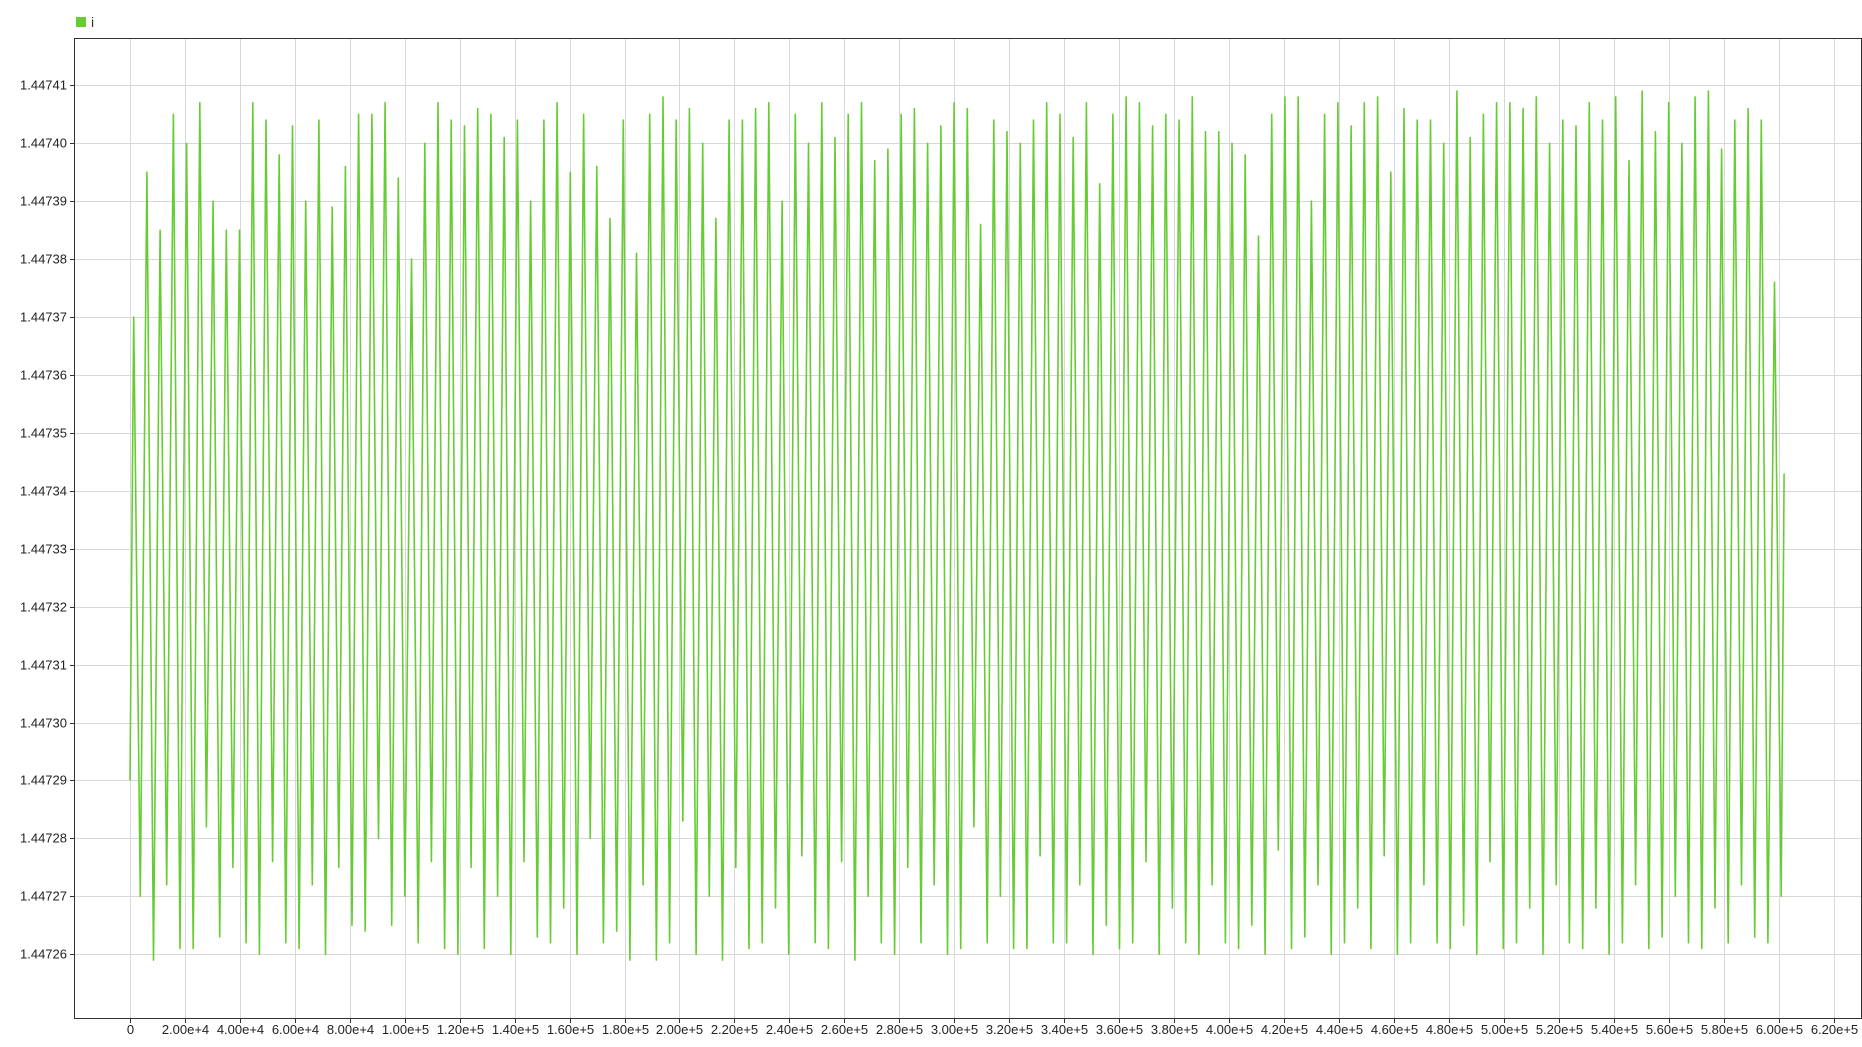 This screenshot has width=1862, height=1047. I want to click on y-tick-label: 1.44736, so click(43, 375).